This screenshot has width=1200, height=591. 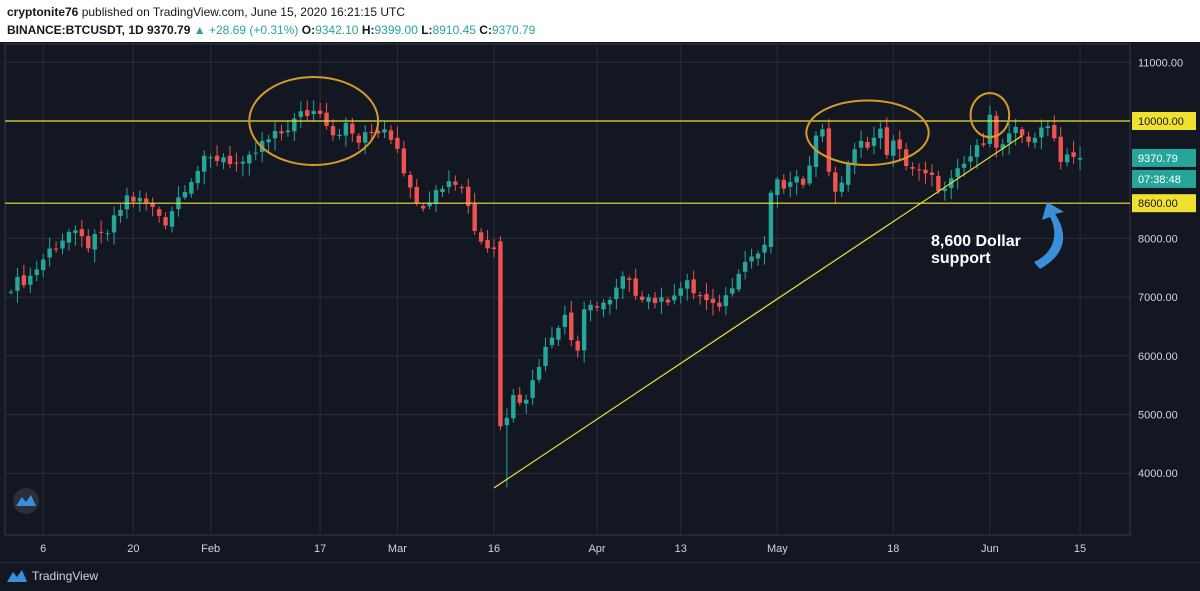 I want to click on x-tick-label: 13, so click(x=681, y=549).